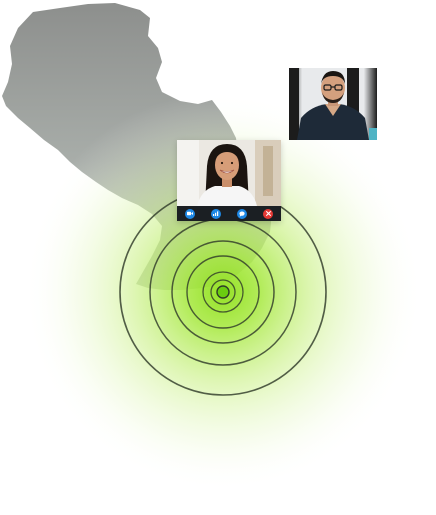 The image size is (436, 515). I want to click on chat-bubble-icon, so click(242, 214).